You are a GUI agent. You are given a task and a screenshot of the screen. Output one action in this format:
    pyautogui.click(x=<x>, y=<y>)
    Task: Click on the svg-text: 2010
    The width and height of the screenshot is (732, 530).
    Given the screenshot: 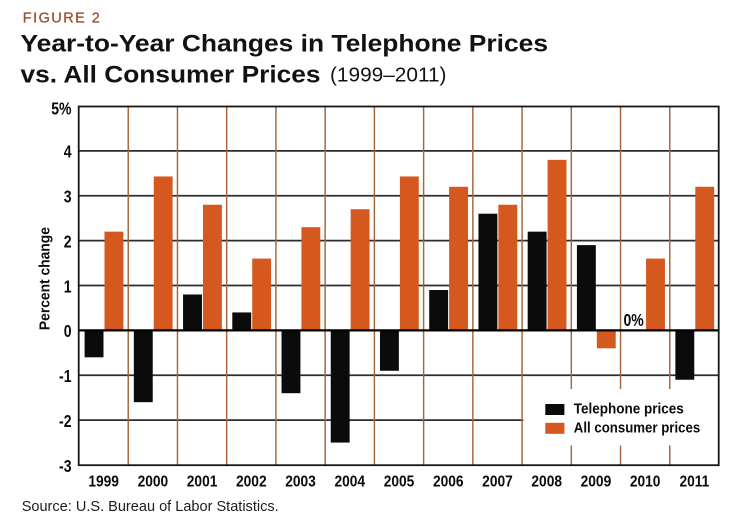 What is the action you would take?
    pyautogui.click(x=645, y=481)
    